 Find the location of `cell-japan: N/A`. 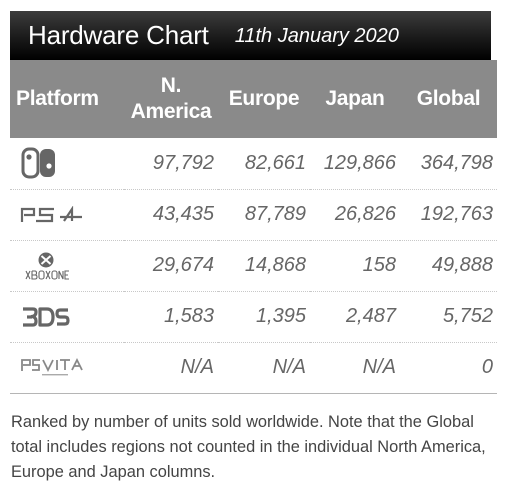

cell-japan: N/A is located at coordinates (355, 368).